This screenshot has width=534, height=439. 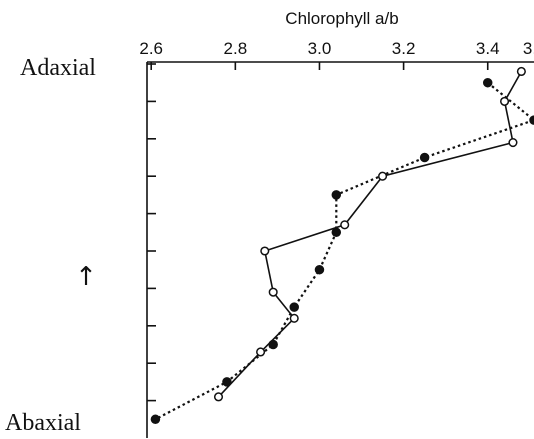 I want to click on adaxial-label: Adaxial, so click(x=58, y=68).